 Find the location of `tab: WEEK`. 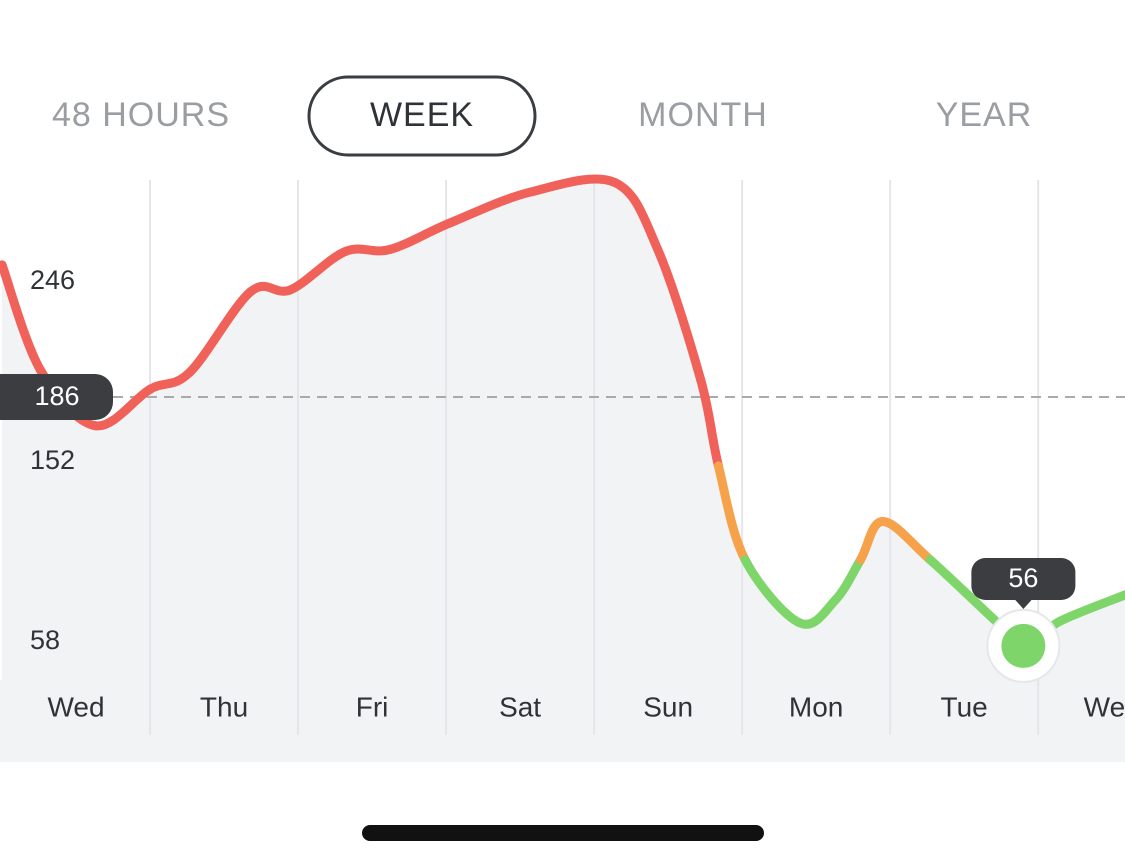

tab: WEEK is located at coordinates (422, 115).